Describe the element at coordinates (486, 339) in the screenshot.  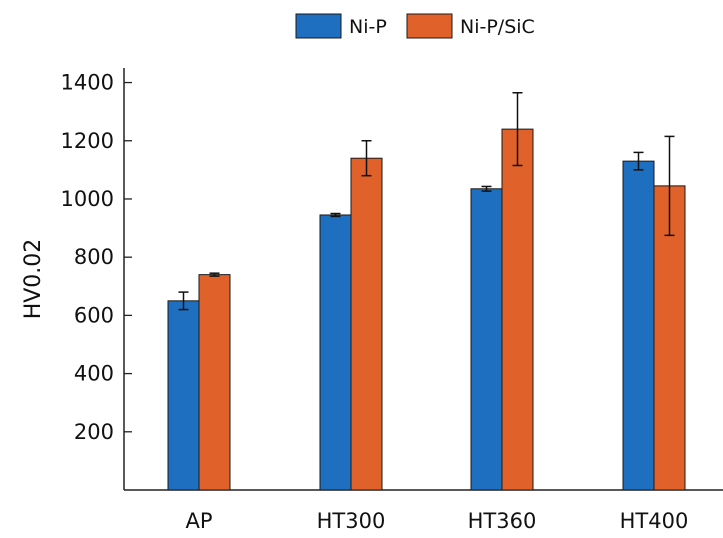
I see `bar-ni-p-ht360` at that location.